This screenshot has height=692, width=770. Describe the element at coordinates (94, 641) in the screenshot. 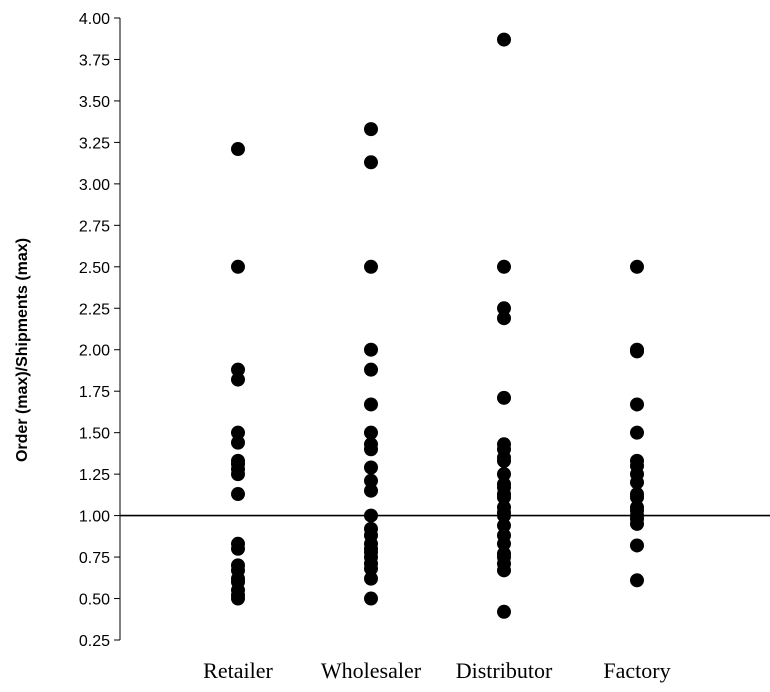

I see `y-tick-label: 0.25` at that location.